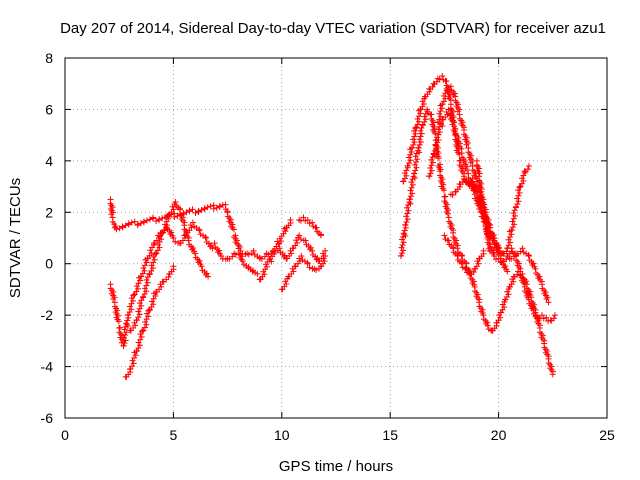 This screenshot has width=640, height=480. I want to click on y-tick-label: 6, so click(49, 109).